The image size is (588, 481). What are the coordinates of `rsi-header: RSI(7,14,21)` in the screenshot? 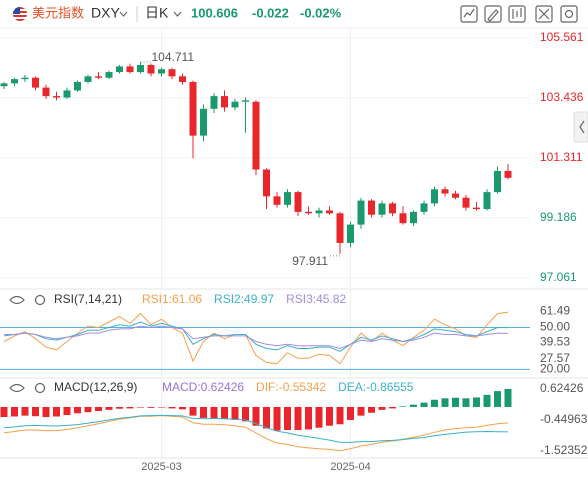 It's located at (65, 299).